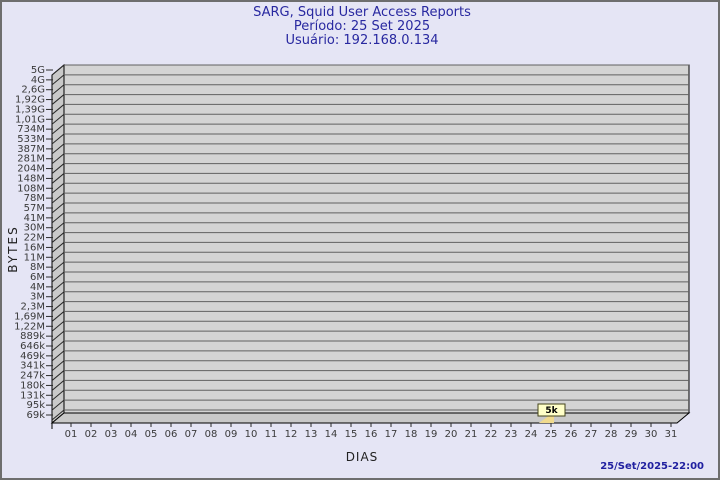 This screenshot has height=480, width=720. What do you see at coordinates (31, 129) in the screenshot?
I see `y-tick-label: 734M` at bounding box center [31, 129].